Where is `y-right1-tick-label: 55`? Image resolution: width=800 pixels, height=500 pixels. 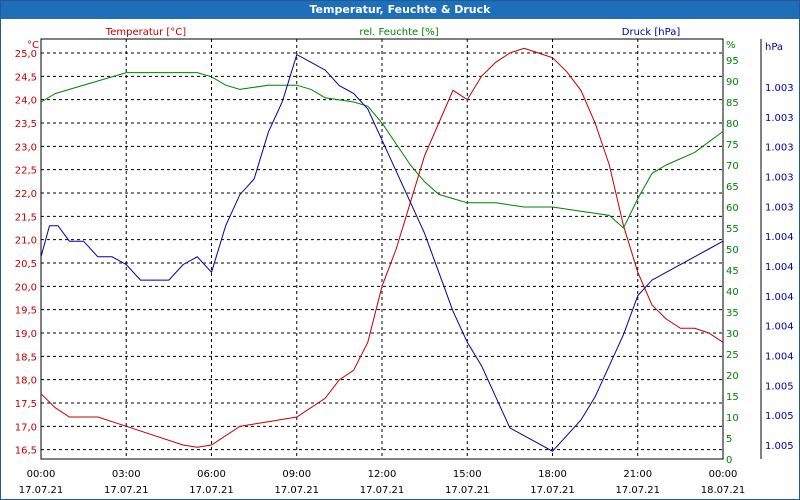
y-right1-tick-label: 55 is located at coordinates (732, 229).